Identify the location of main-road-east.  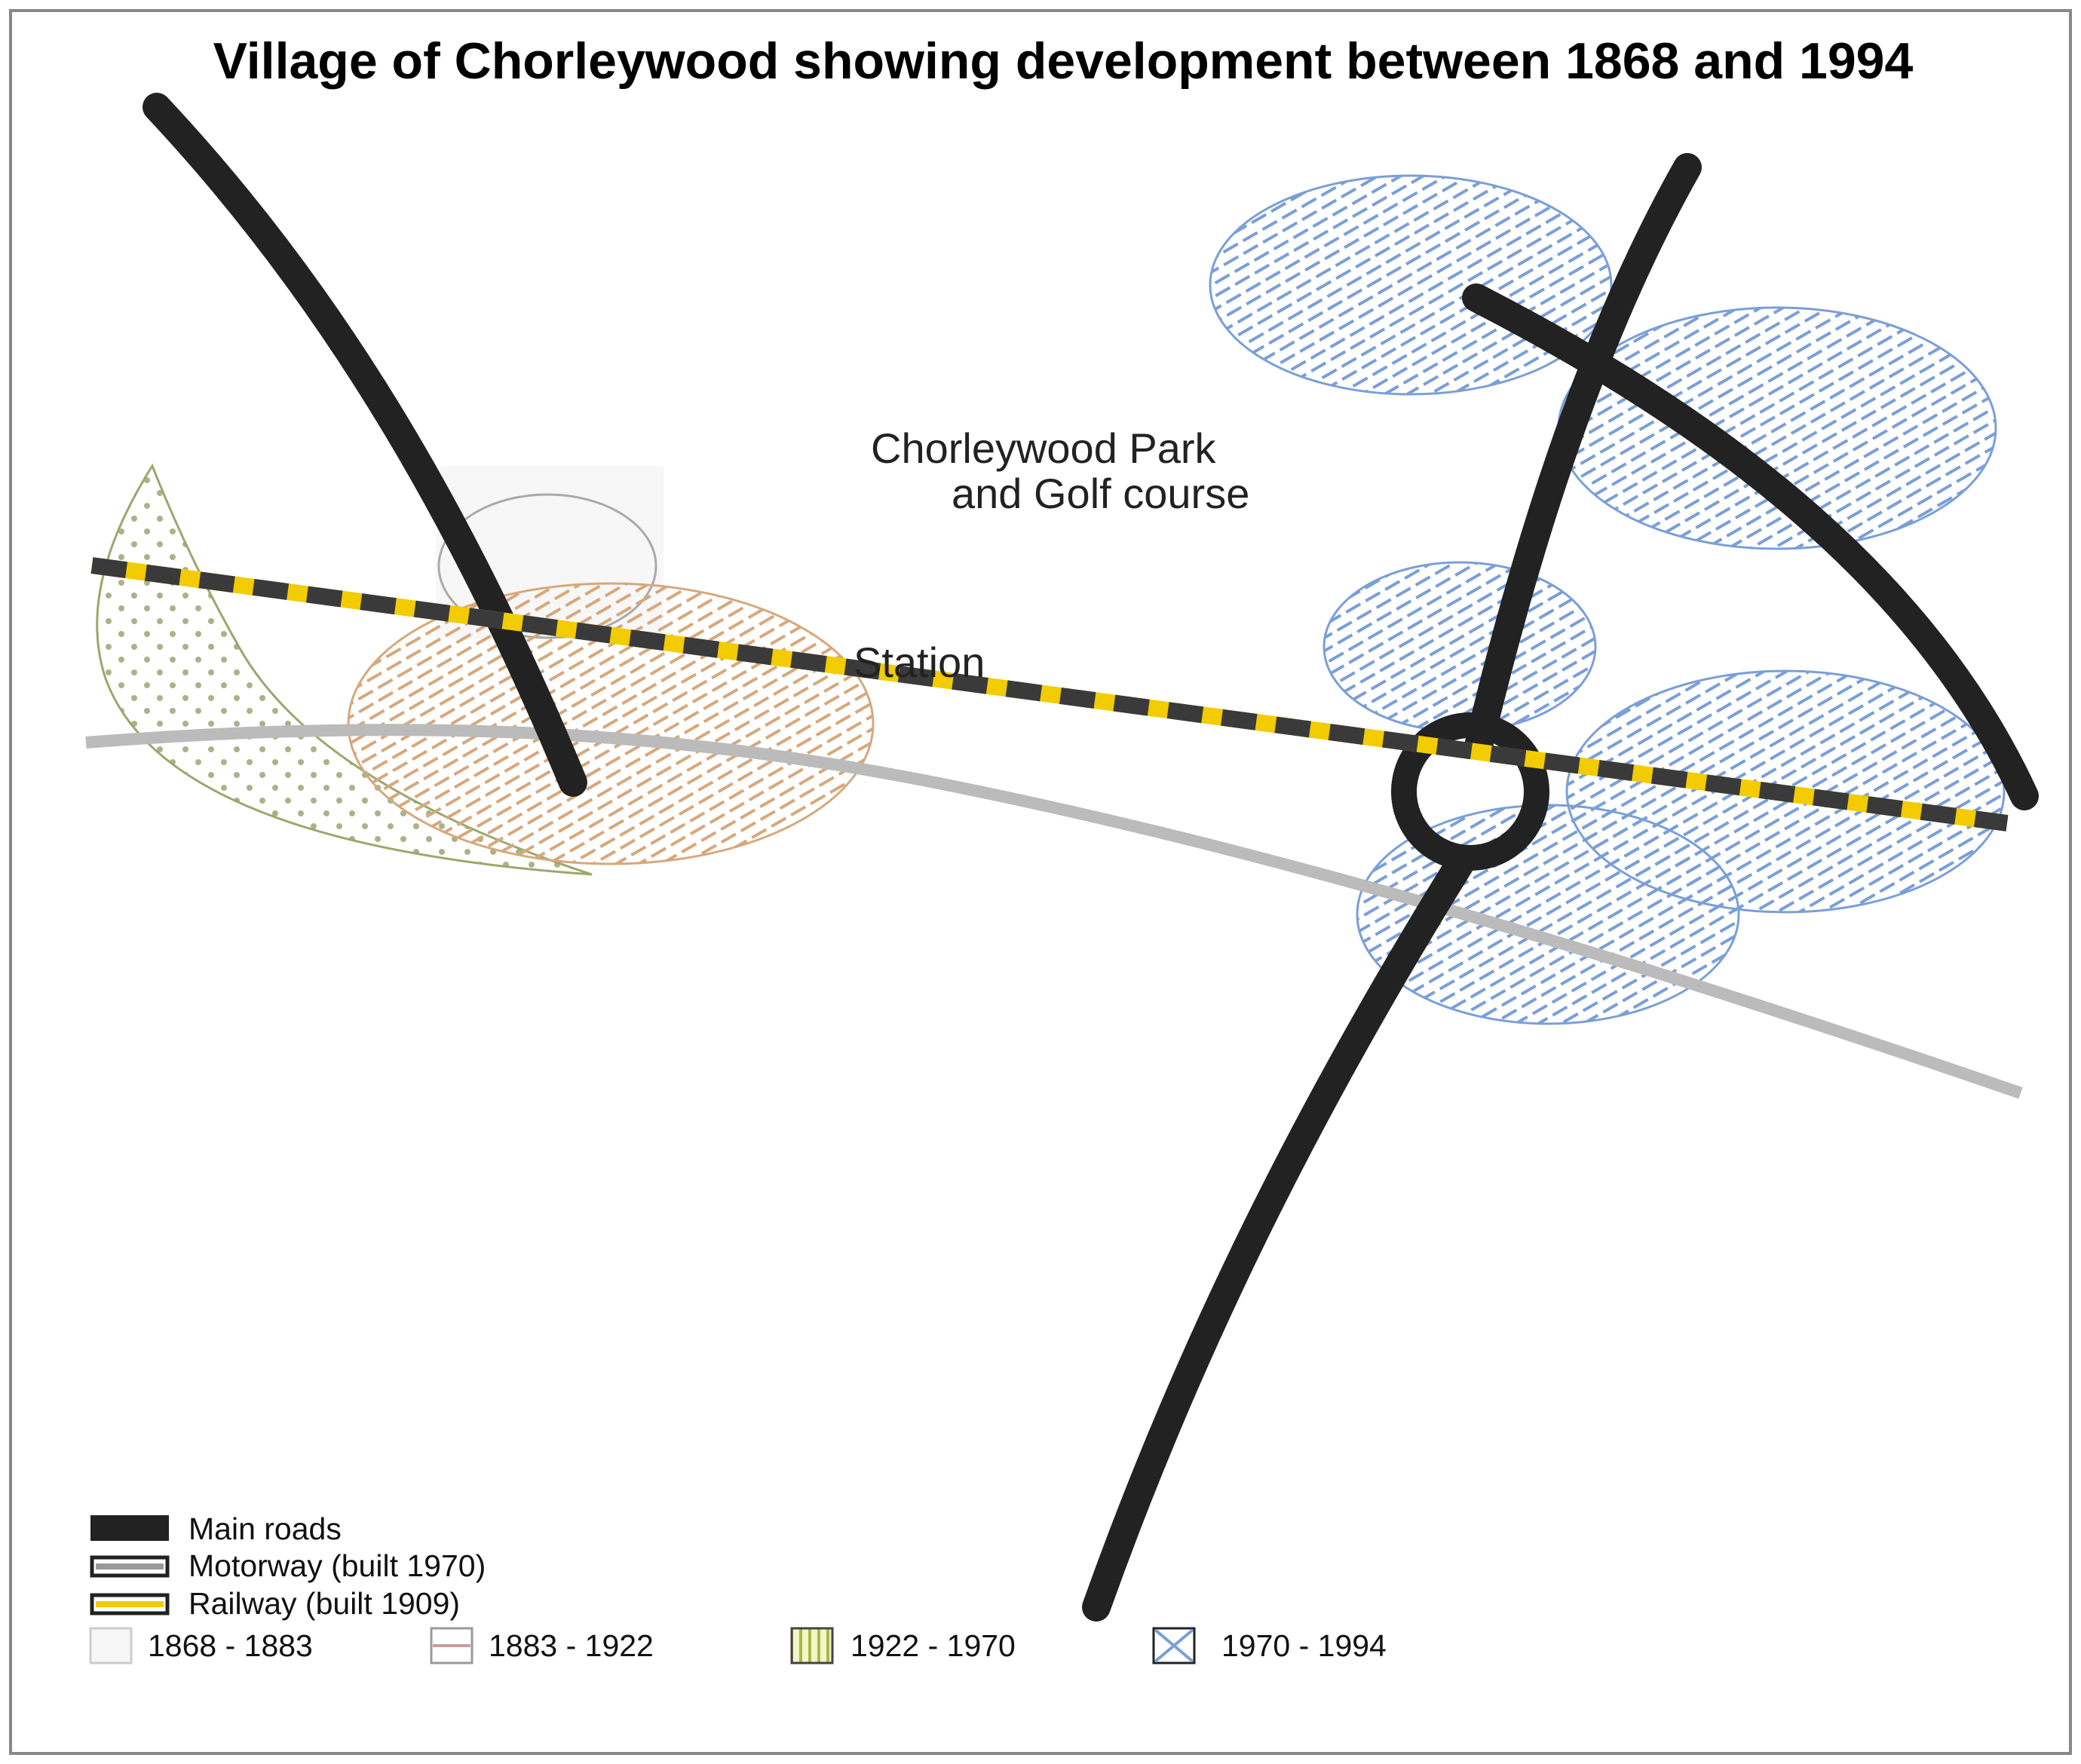
(1750, 546).